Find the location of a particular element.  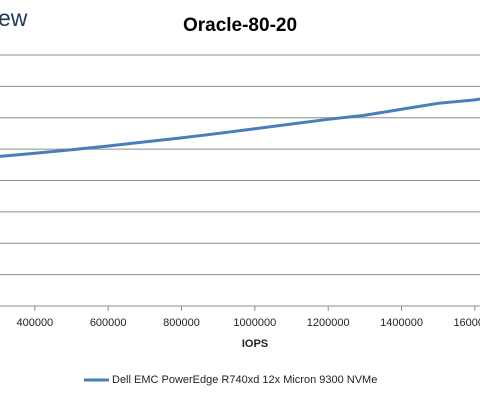

x-tick-label: 1400000 is located at coordinates (401, 323).